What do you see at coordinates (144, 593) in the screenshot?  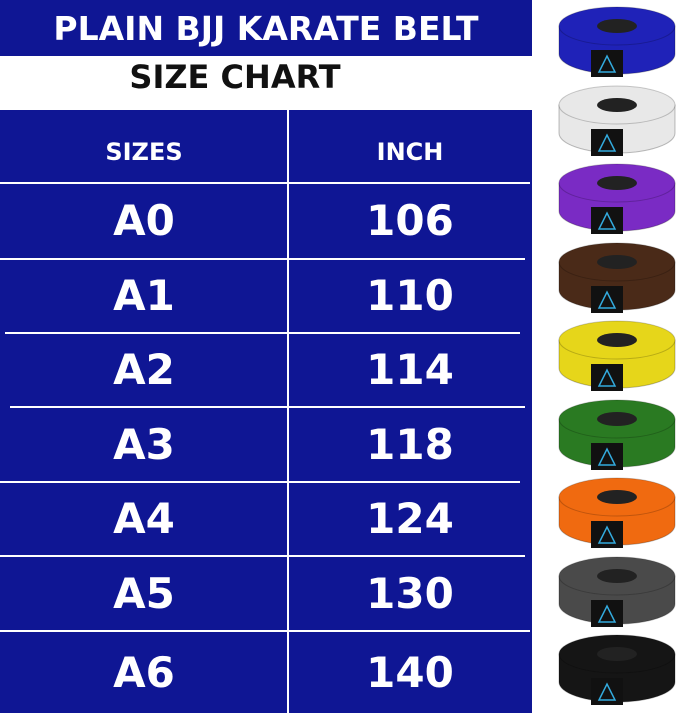 I see `table-cell-size: A5` at bounding box center [144, 593].